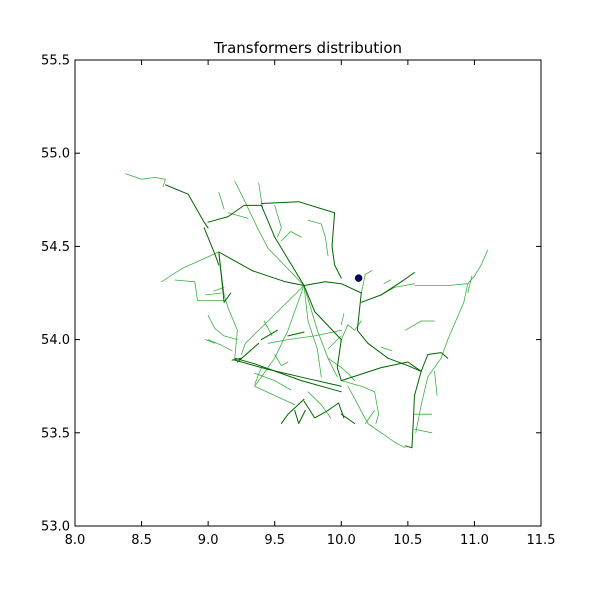 This screenshot has height=604, width=600. I want to click on y-tick-label: 53.5, so click(55, 433).